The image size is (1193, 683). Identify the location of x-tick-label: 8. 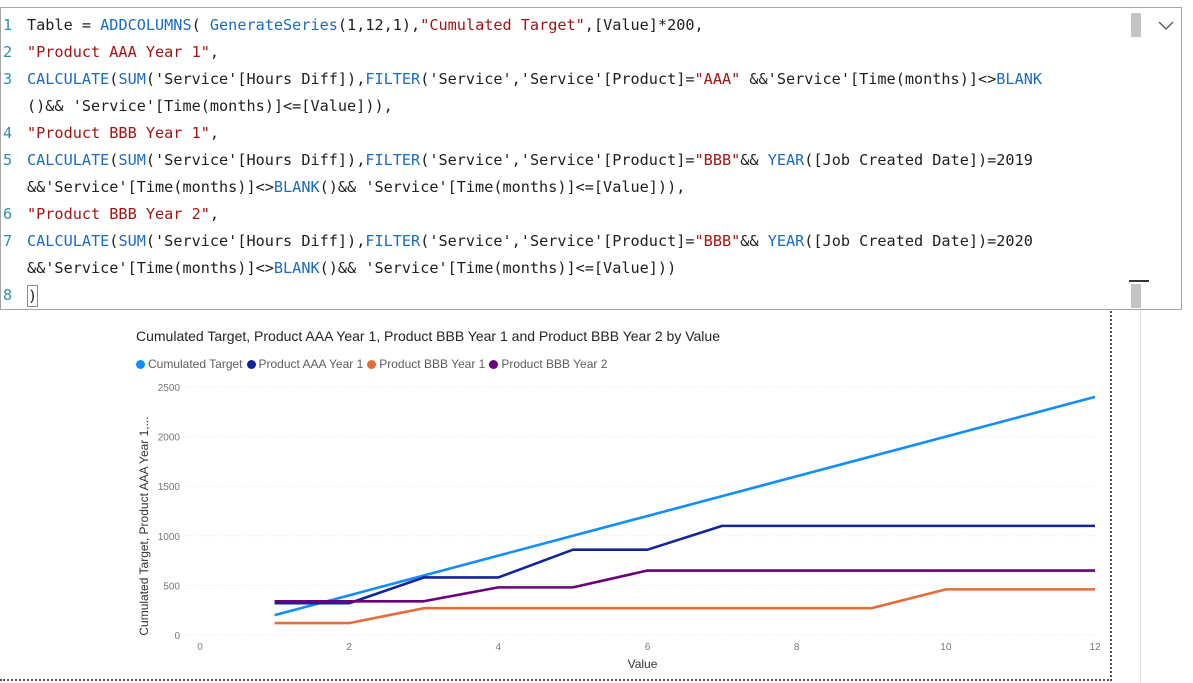
(797, 647).